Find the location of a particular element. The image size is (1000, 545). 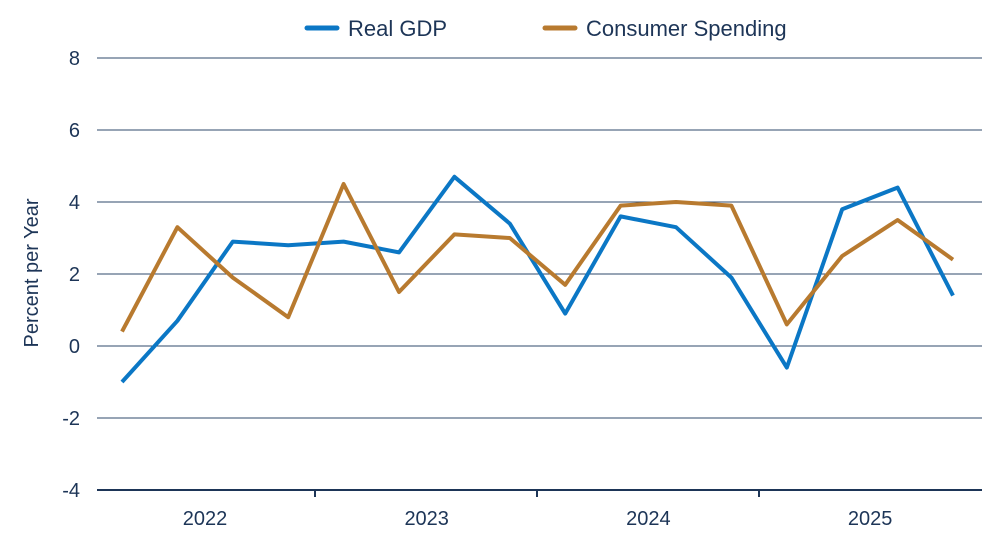

legend: Real GDP Consumer Spending is located at coordinates (545, 28).